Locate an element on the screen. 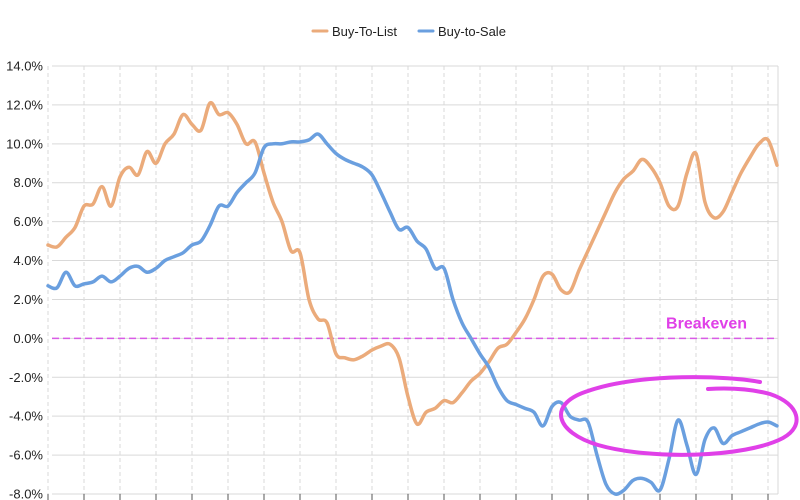 The width and height of the screenshot is (800, 500). y-tick-label: -4.0% is located at coordinates (26, 416).